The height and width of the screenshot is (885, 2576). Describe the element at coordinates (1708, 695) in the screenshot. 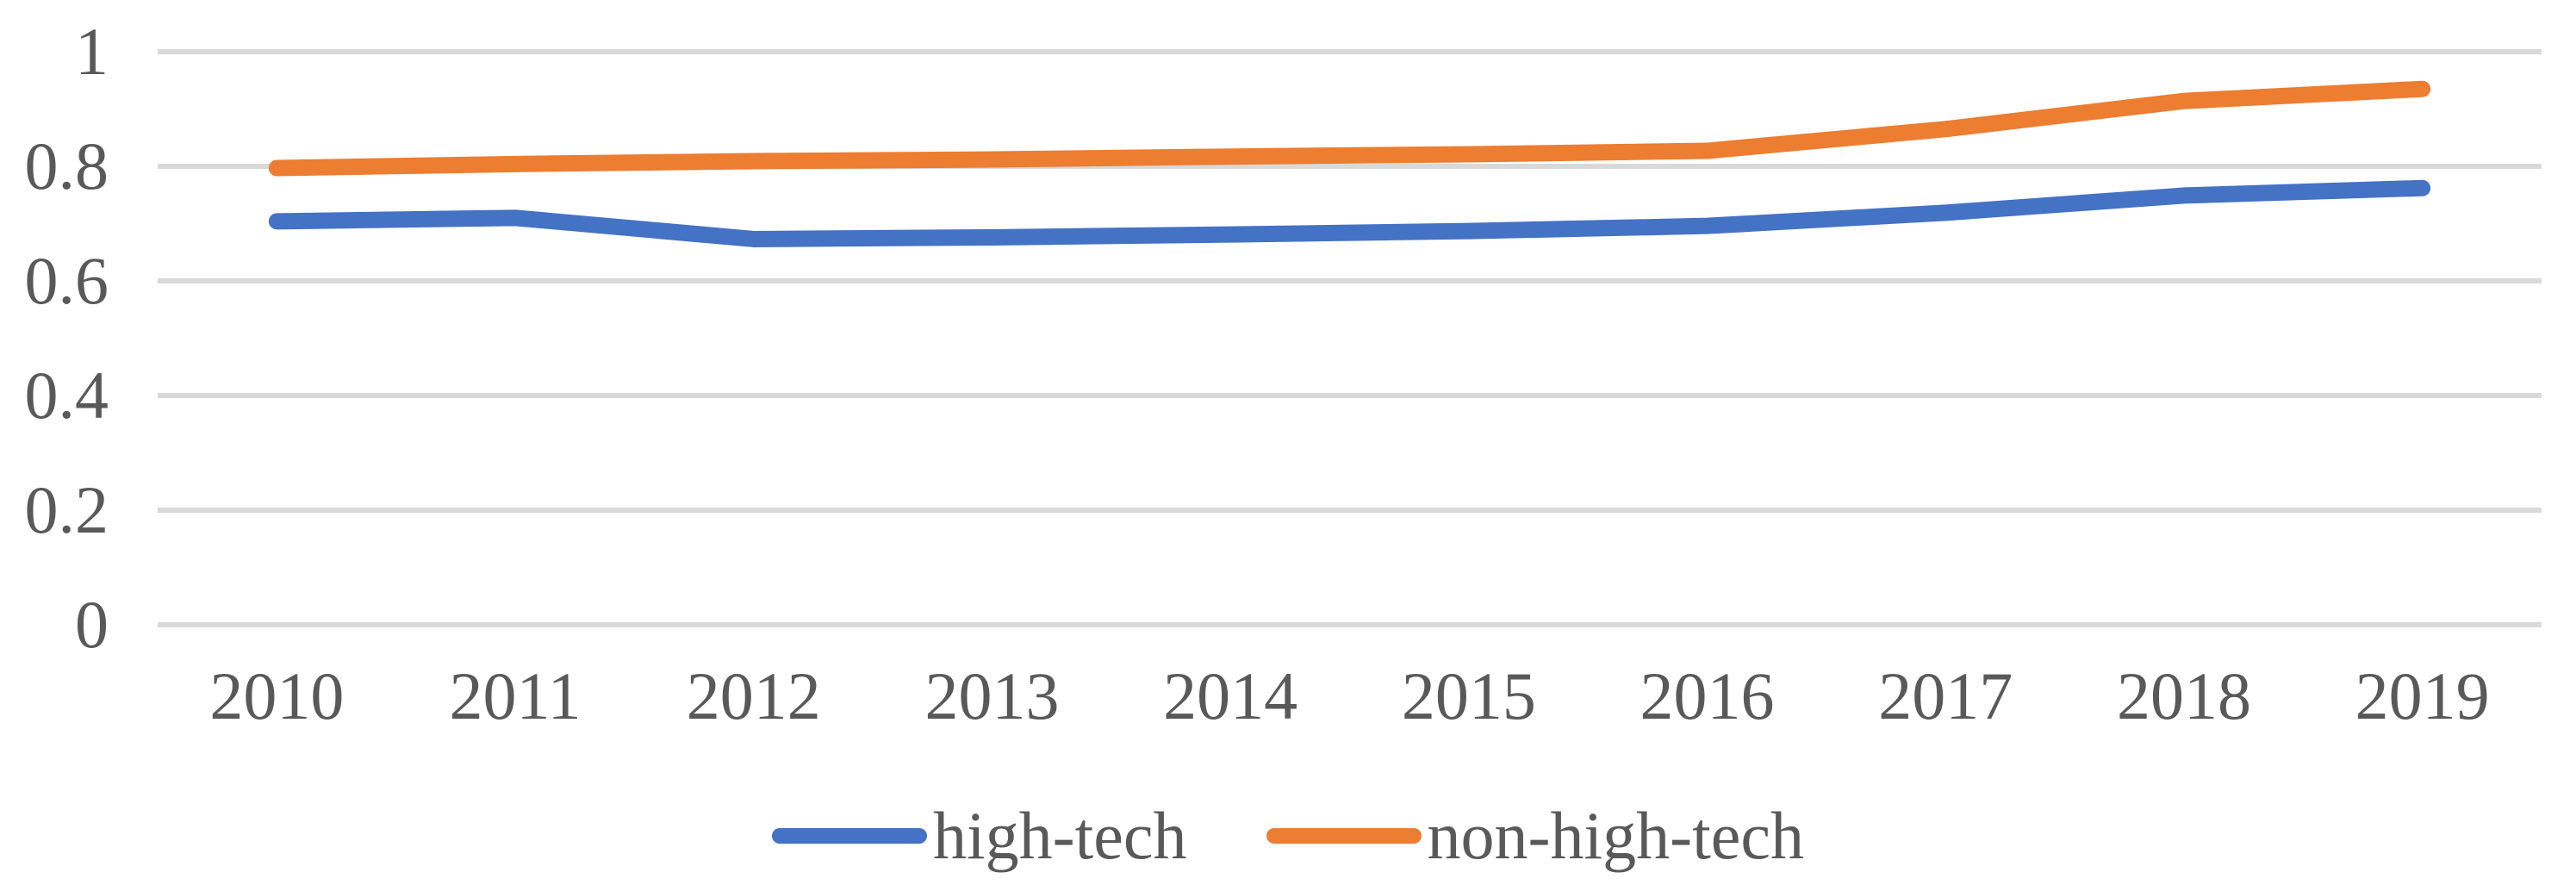

I see `x-tick-label: 2016` at that location.